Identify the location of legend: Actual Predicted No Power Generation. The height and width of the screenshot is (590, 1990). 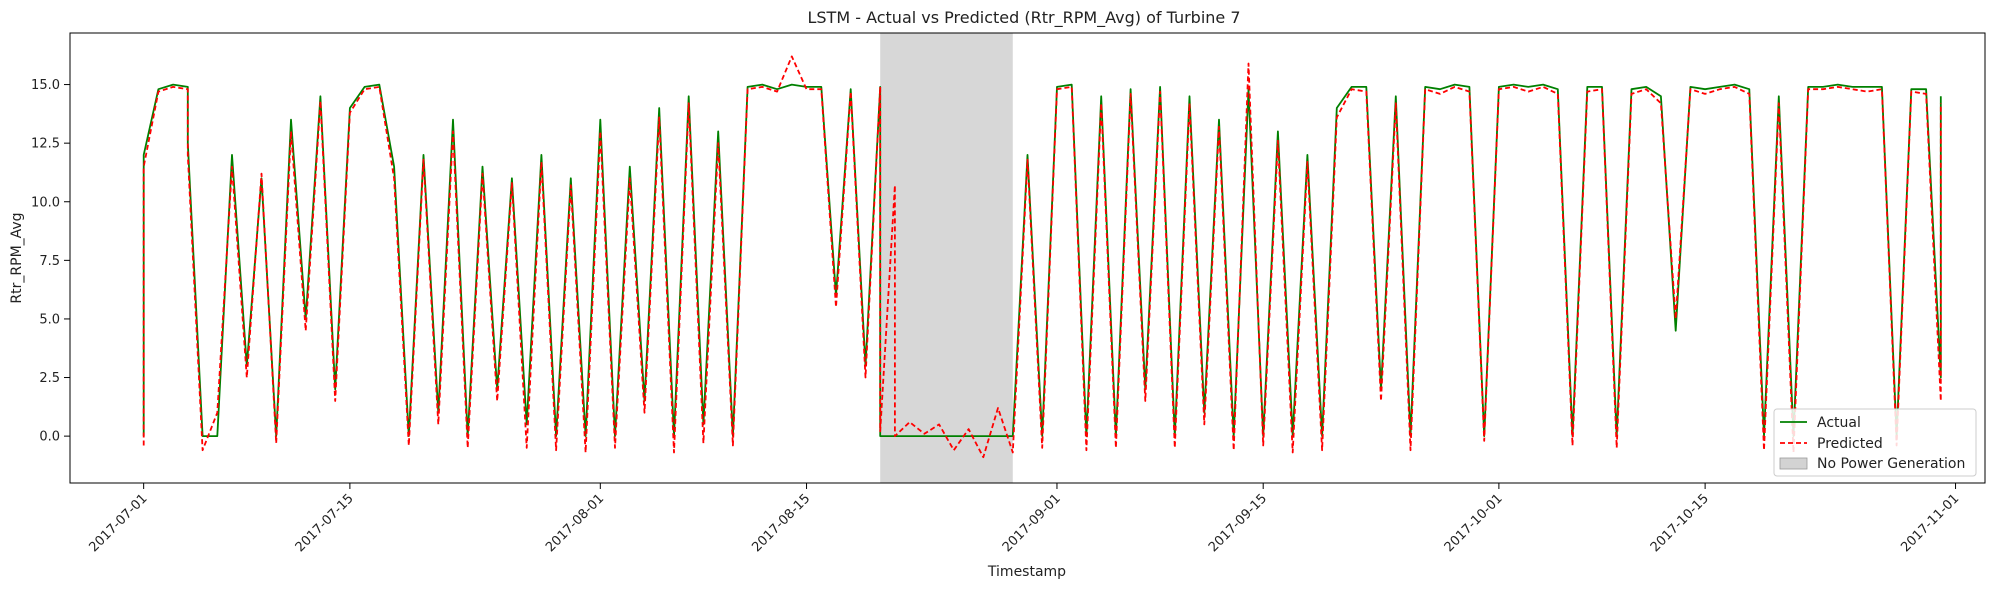
(1875, 442).